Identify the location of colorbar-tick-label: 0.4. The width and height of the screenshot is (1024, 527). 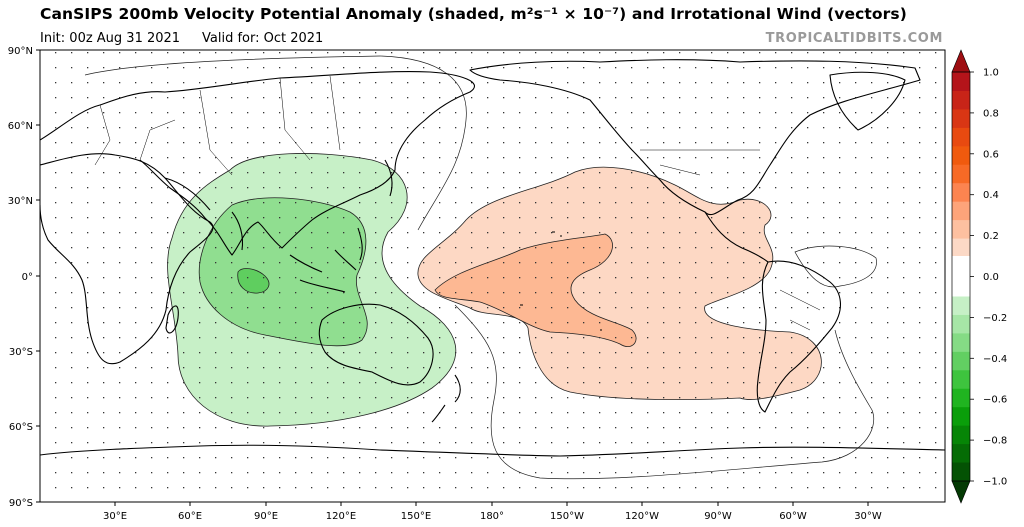
(991, 195).